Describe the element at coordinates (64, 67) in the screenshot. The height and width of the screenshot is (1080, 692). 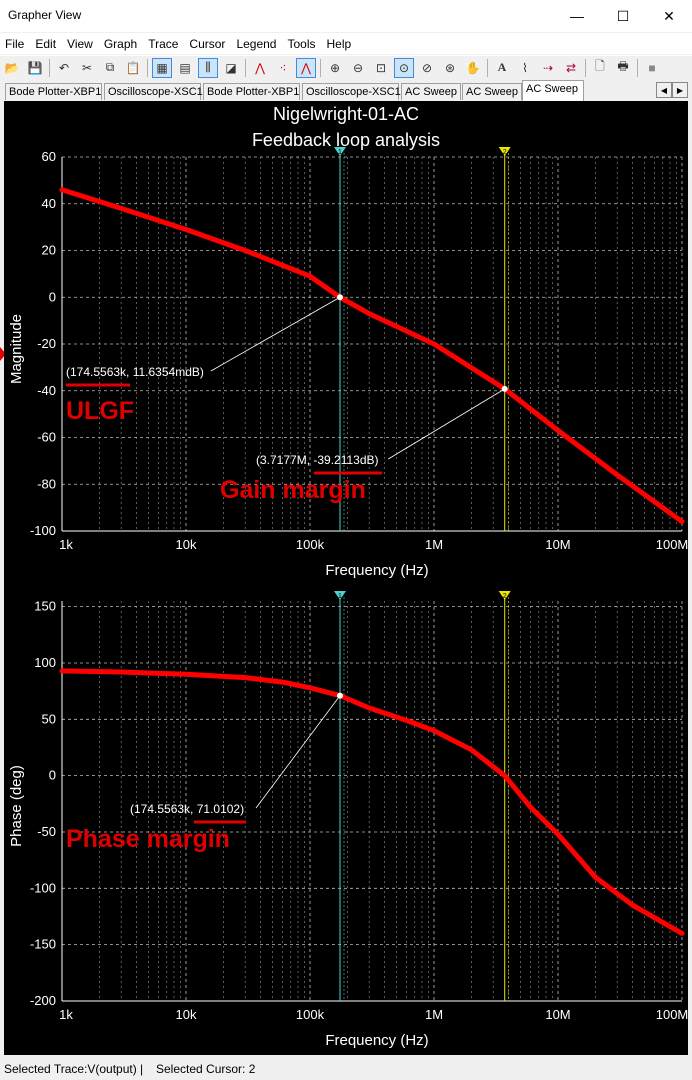
I see `undo-icon: ↶` at that location.